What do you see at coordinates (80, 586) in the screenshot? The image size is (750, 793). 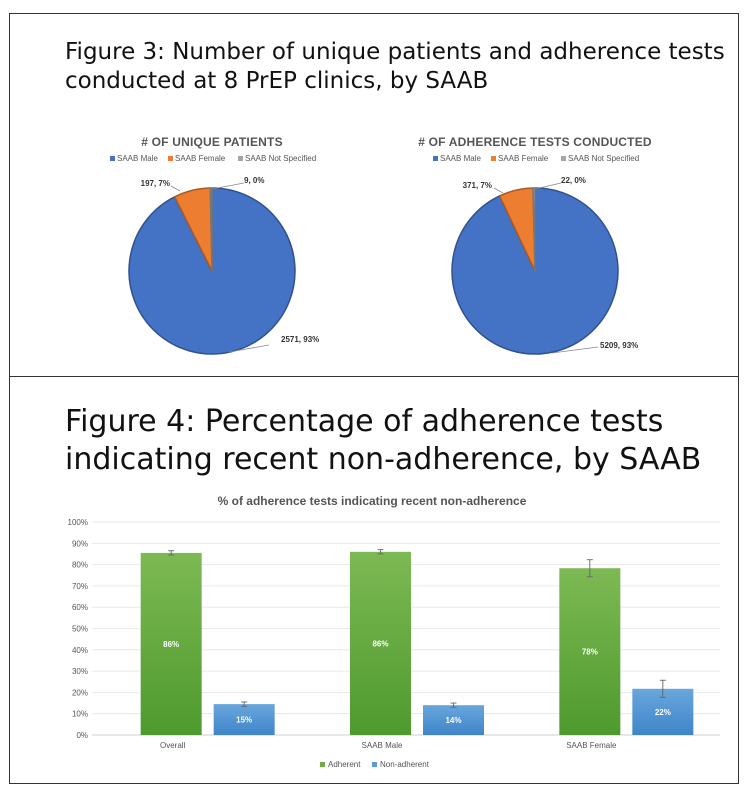 I see `y-tick-label: 70%` at bounding box center [80, 586].